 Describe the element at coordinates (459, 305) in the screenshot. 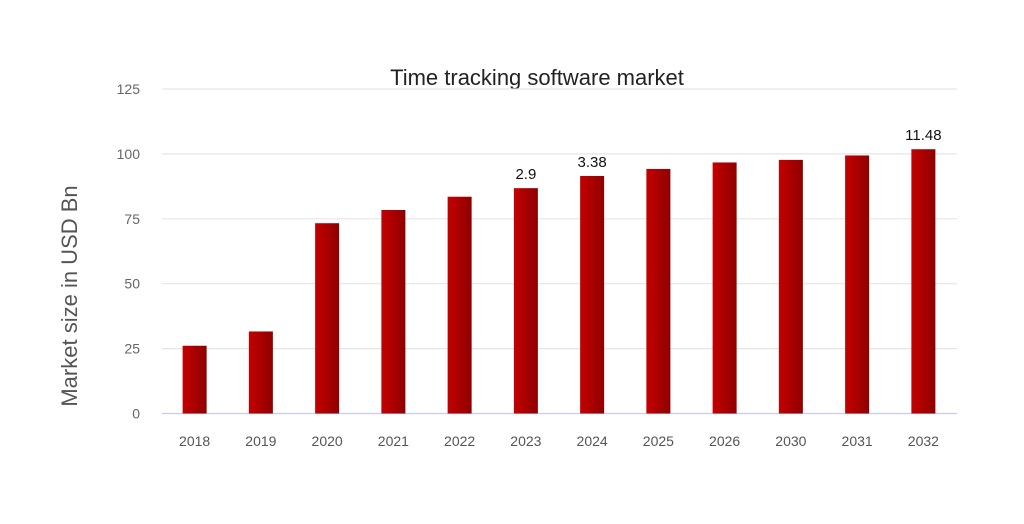

I see `bar-2022` at that location.